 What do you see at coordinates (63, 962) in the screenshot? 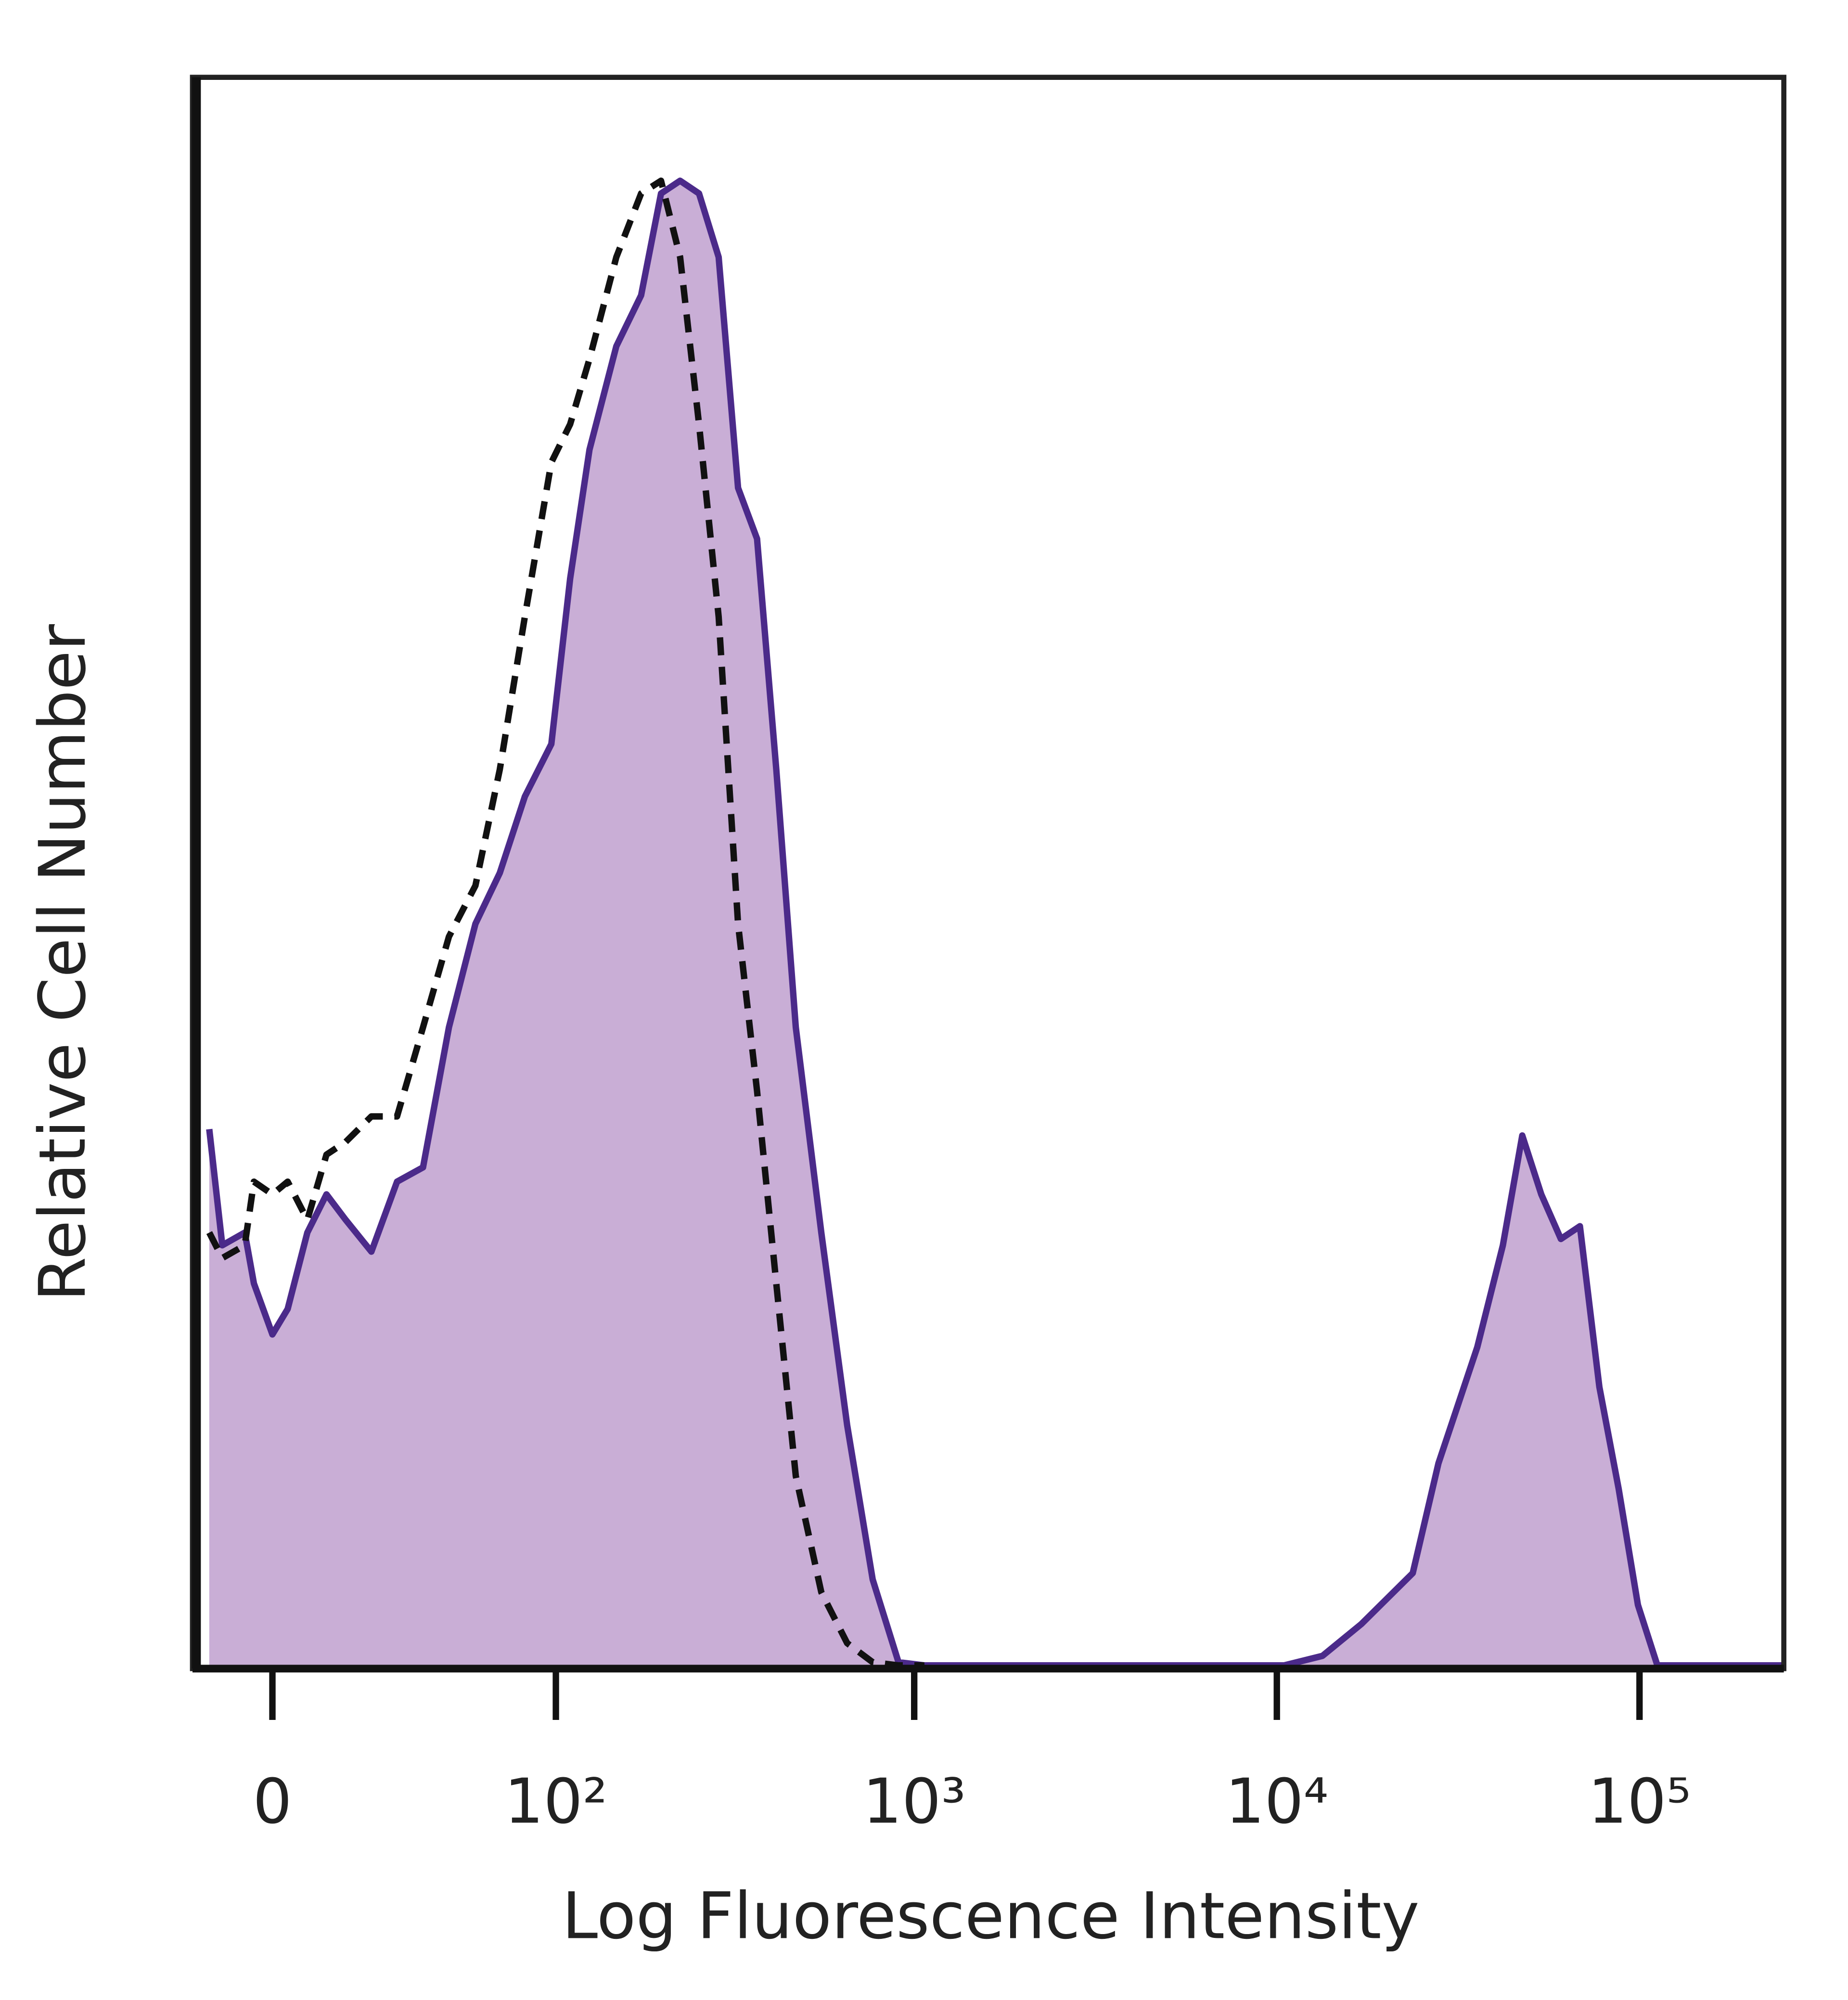
I see `y-axis-label: Relative Cell Number` at bounding box center [63, 962].